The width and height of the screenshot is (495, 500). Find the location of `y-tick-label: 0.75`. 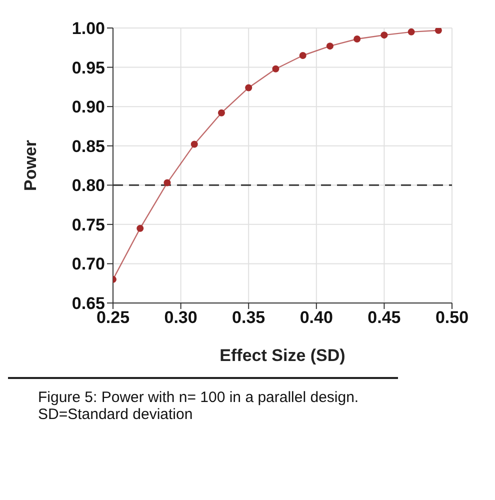

y-tick-label: 0.75 is located at coordinates (88, 224).